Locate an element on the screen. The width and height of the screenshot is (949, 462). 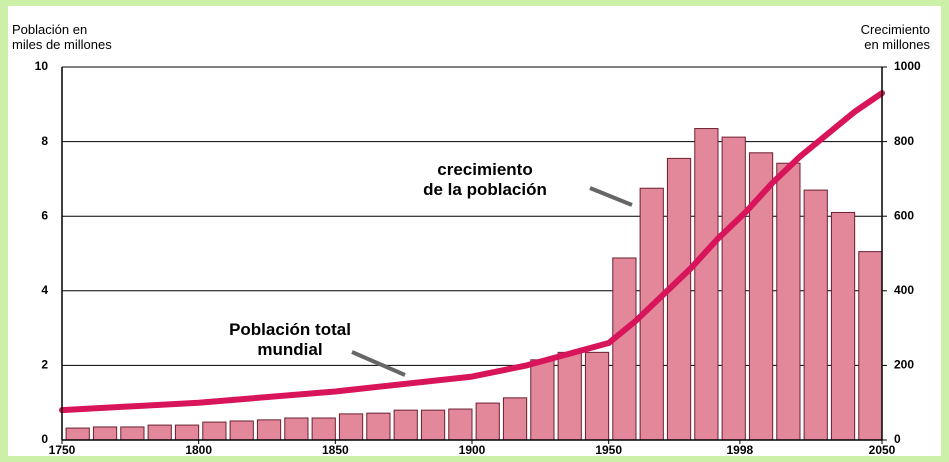
y2-tick-label: 200 is located at coordinates (904, 365).